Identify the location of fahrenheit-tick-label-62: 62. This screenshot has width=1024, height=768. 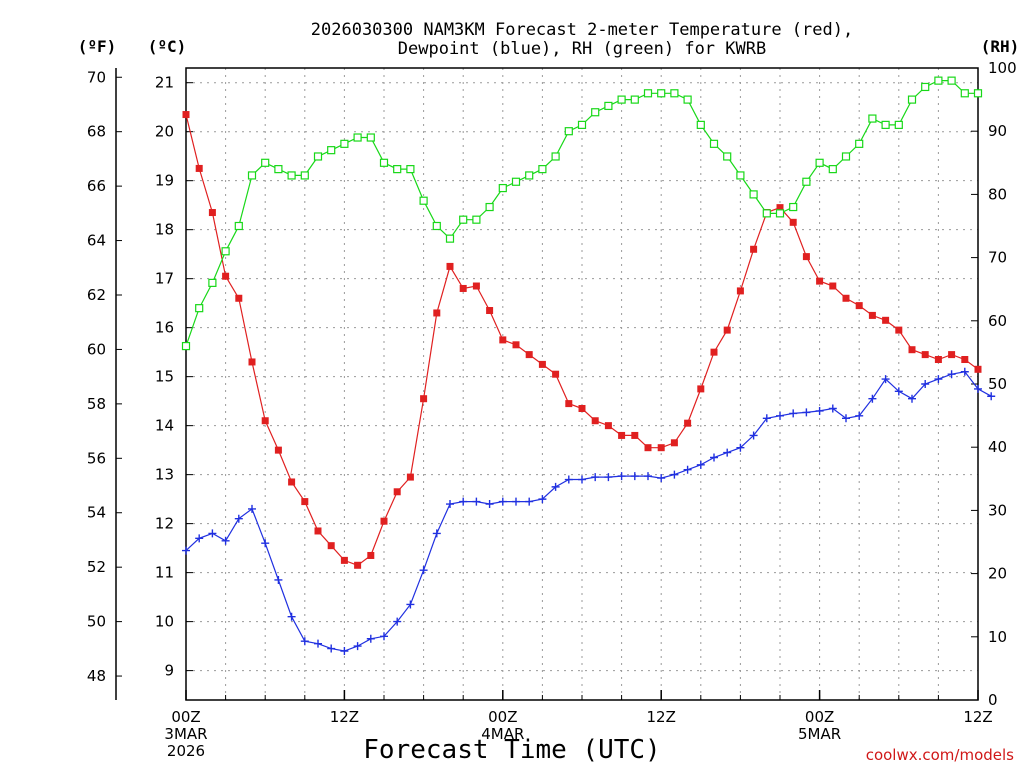
(96, 295).